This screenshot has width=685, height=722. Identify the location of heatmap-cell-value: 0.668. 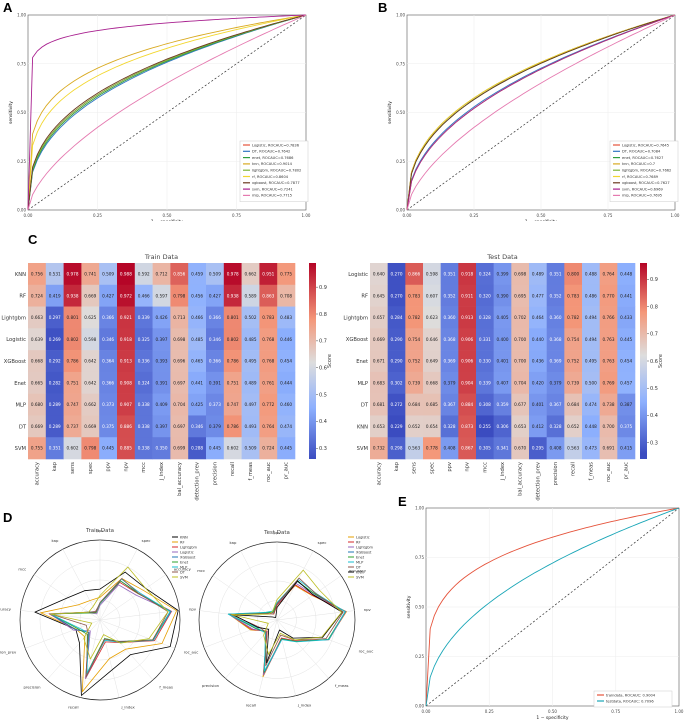
(37, 361).